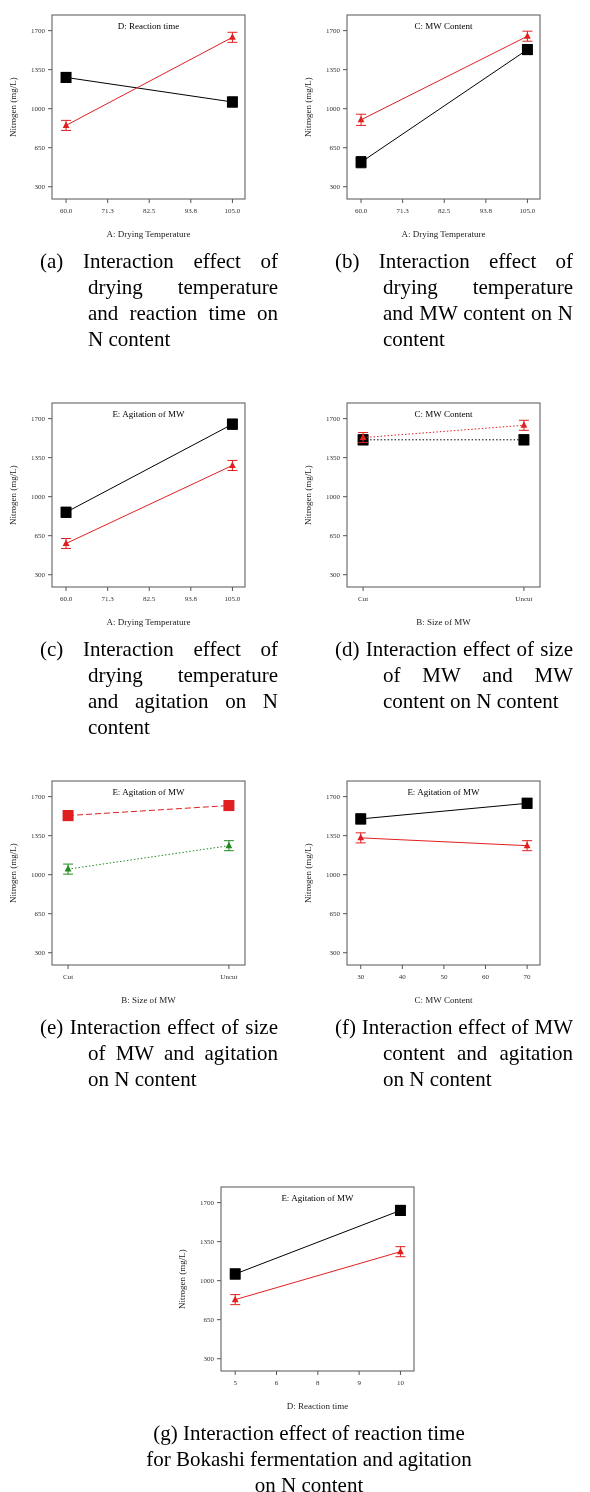 The height and width of the screenshot is (1492, 590). I want to click on text: (g) Interaction effect of reaction time for Bokashi fermentation and agitation on N content, so click(309, 1456).